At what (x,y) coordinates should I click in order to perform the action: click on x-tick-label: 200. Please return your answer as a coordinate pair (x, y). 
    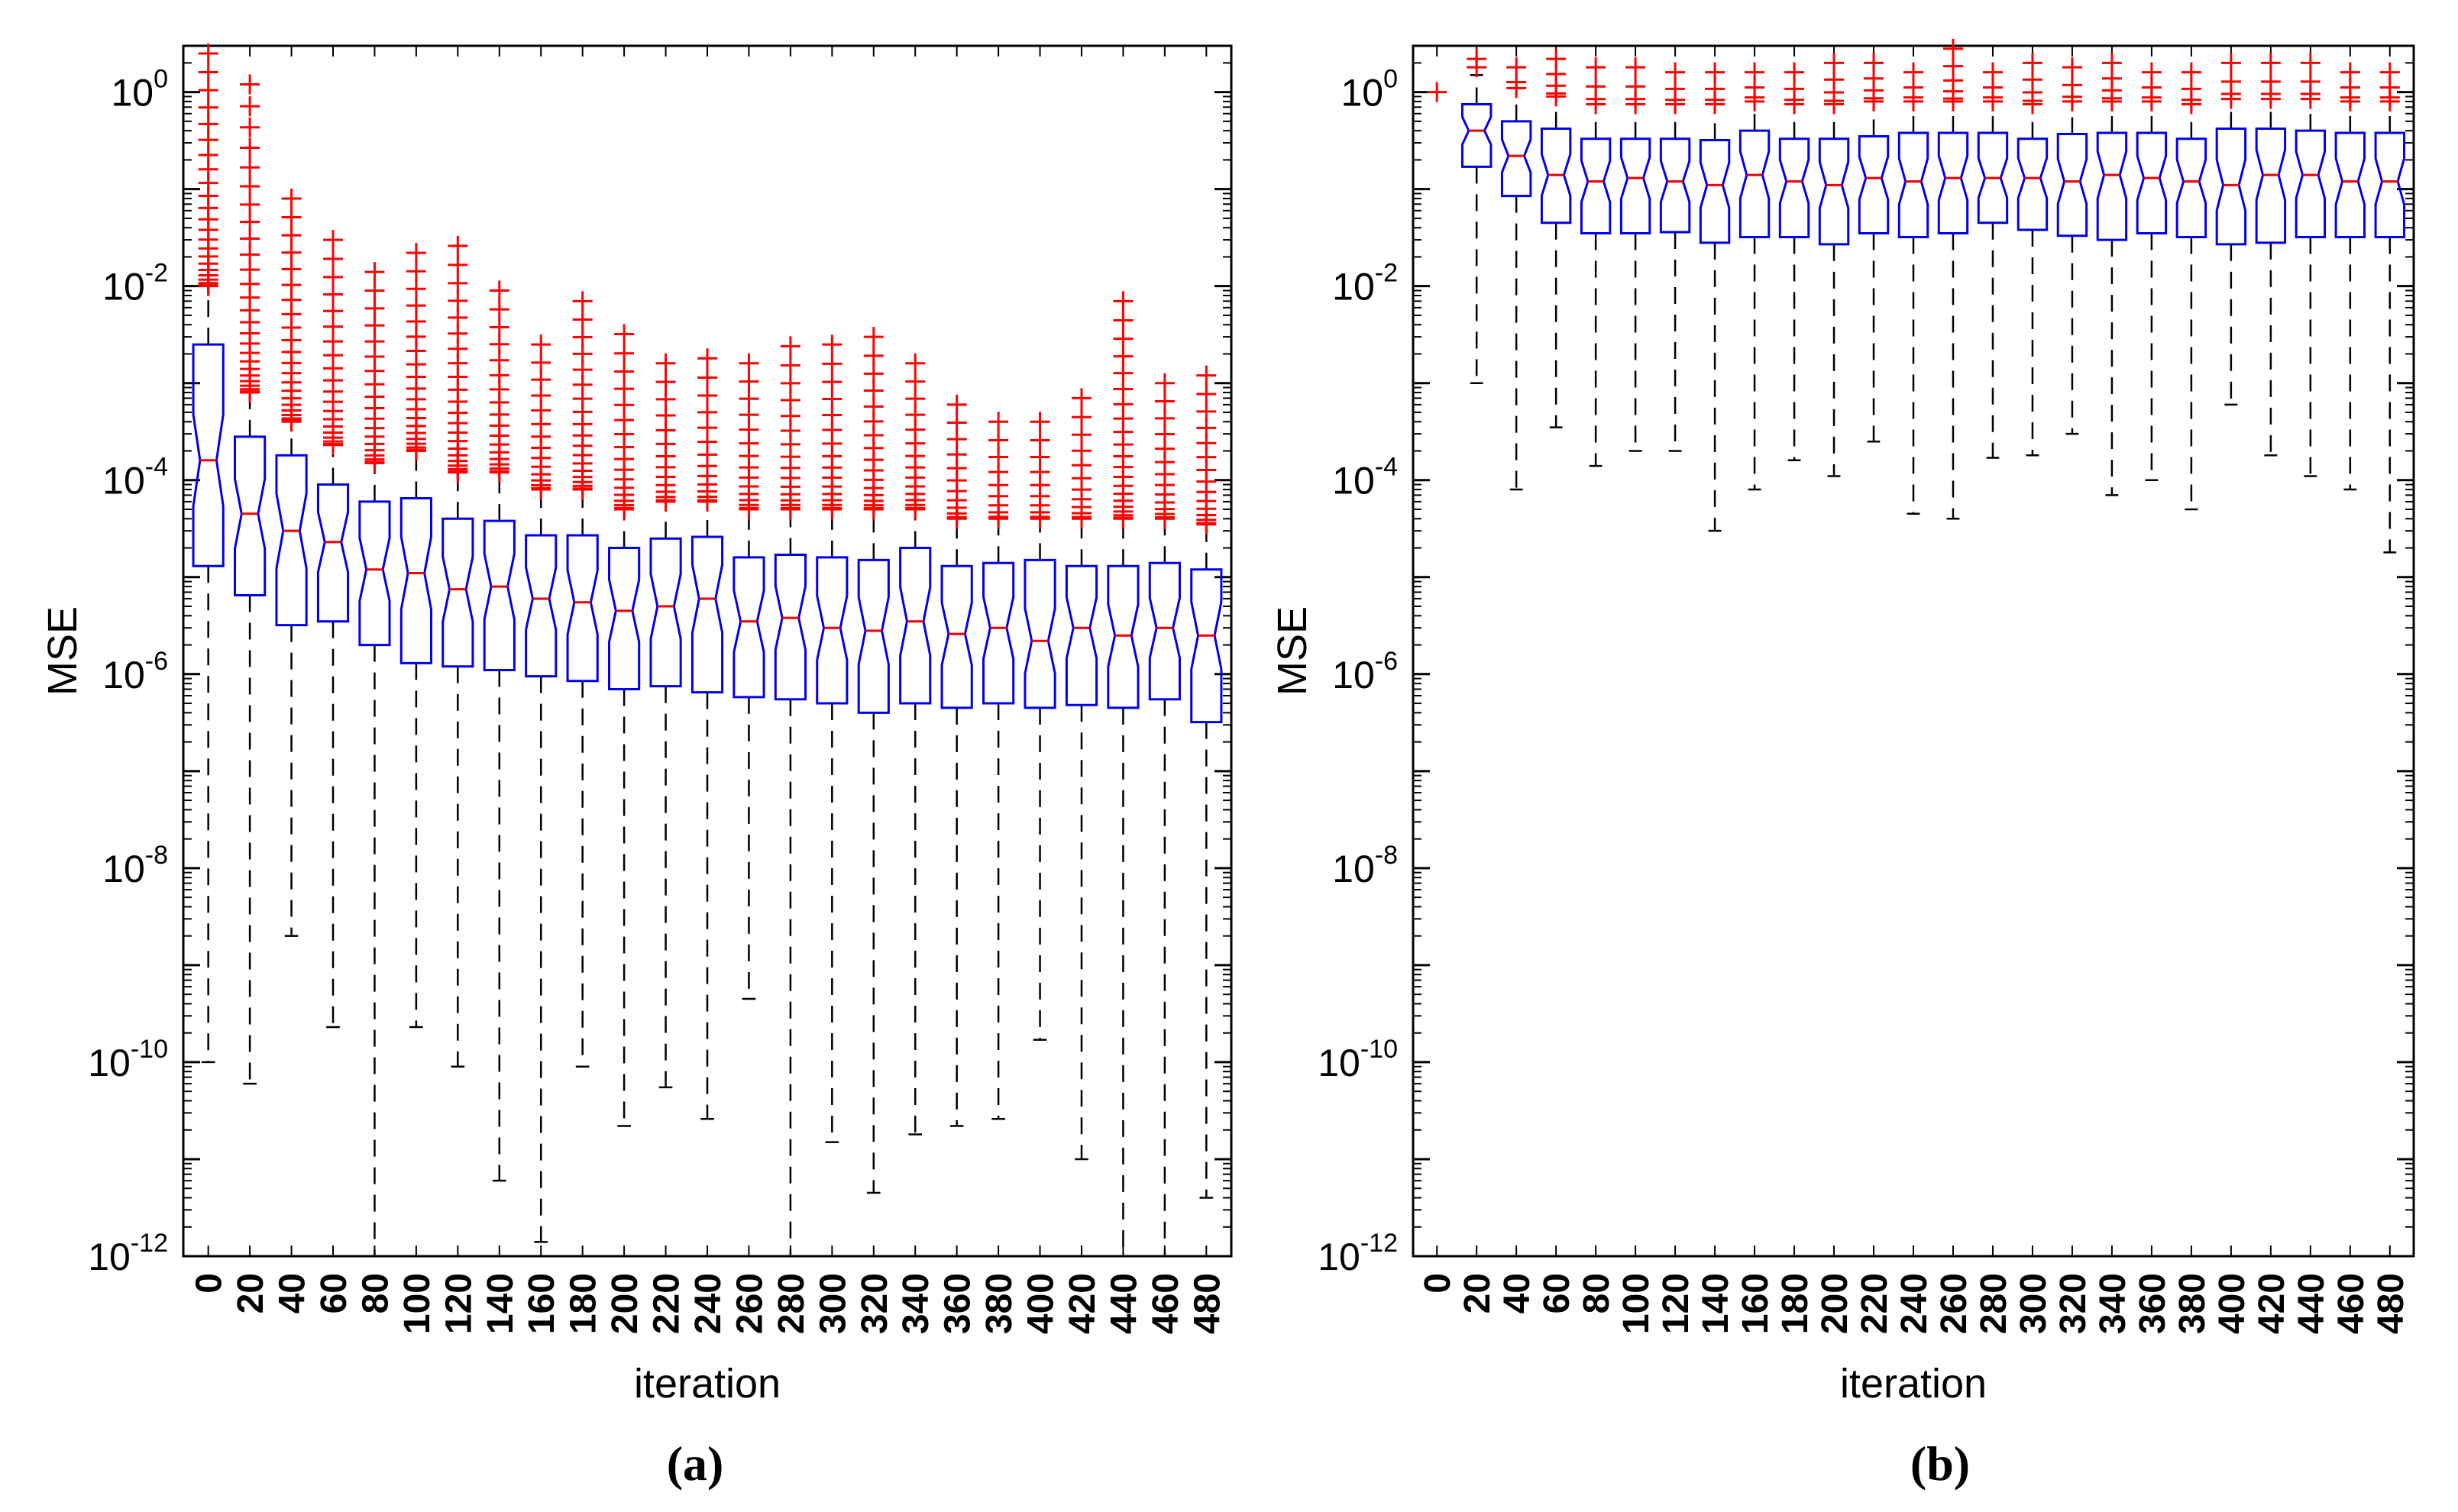
    Looking at the image, I should click on (625, 1303).